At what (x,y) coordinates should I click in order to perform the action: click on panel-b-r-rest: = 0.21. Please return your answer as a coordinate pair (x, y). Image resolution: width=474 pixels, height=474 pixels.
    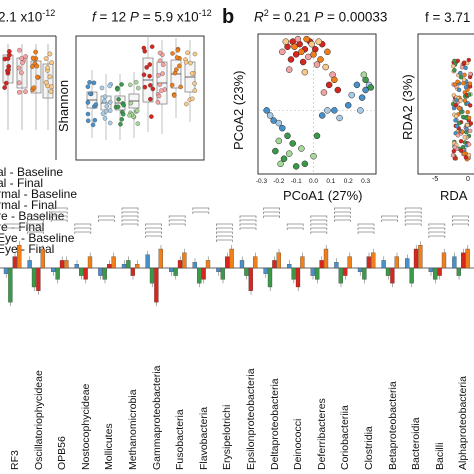
    Looking at the image, I should click on (291, 17).